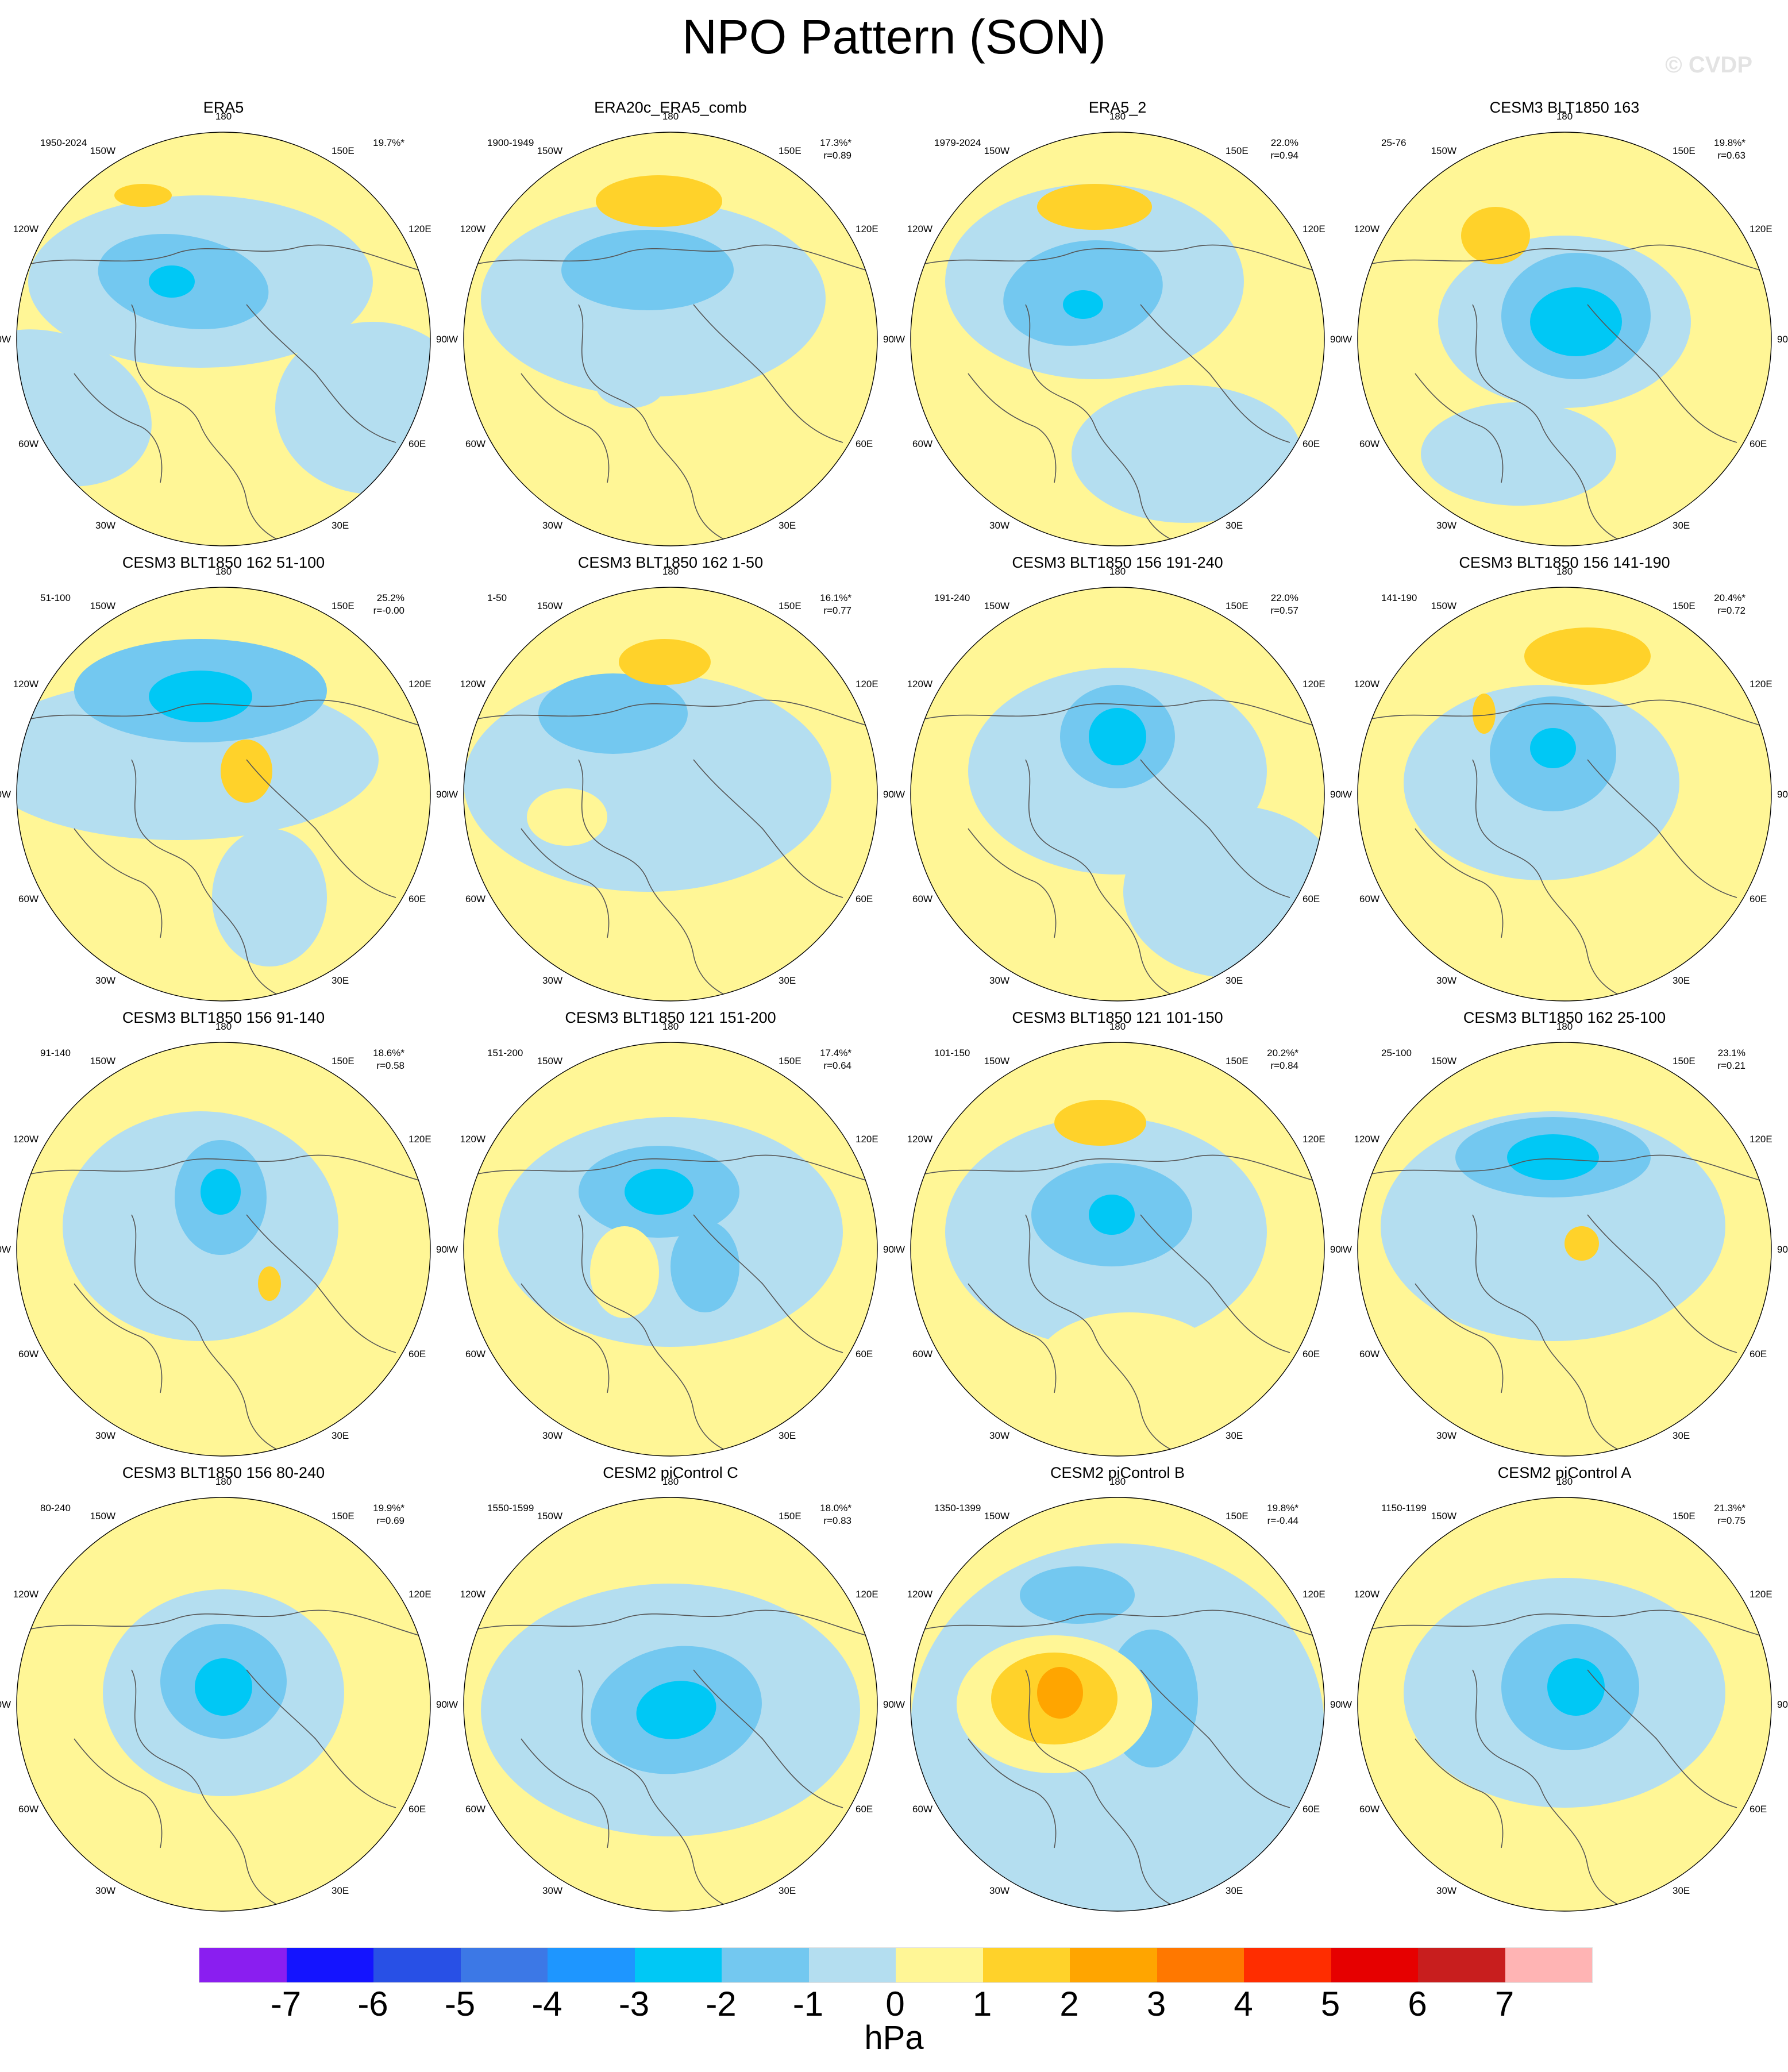  I want to click on correlation-label: r=-0.44, so click(1282, 1520).